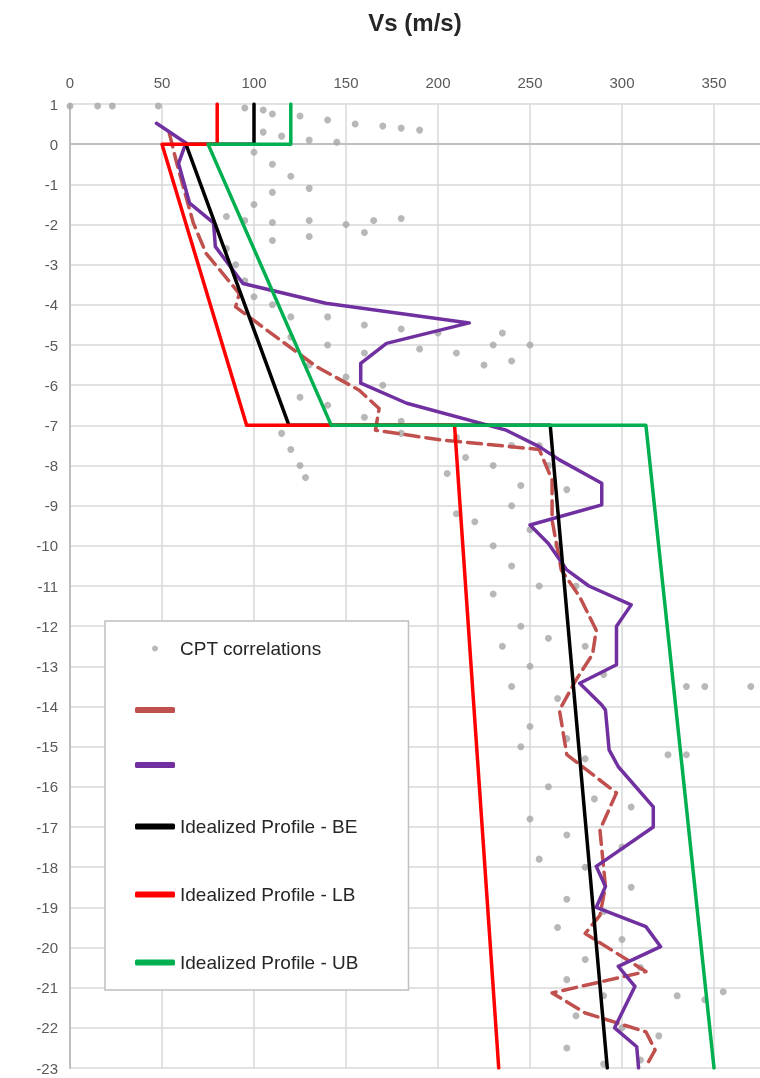 This screenshot has height=1078, width=760. Describe the element at coordinates (251, 648) in the screenshot. I see `legend-label: CPT correlations` at that location.